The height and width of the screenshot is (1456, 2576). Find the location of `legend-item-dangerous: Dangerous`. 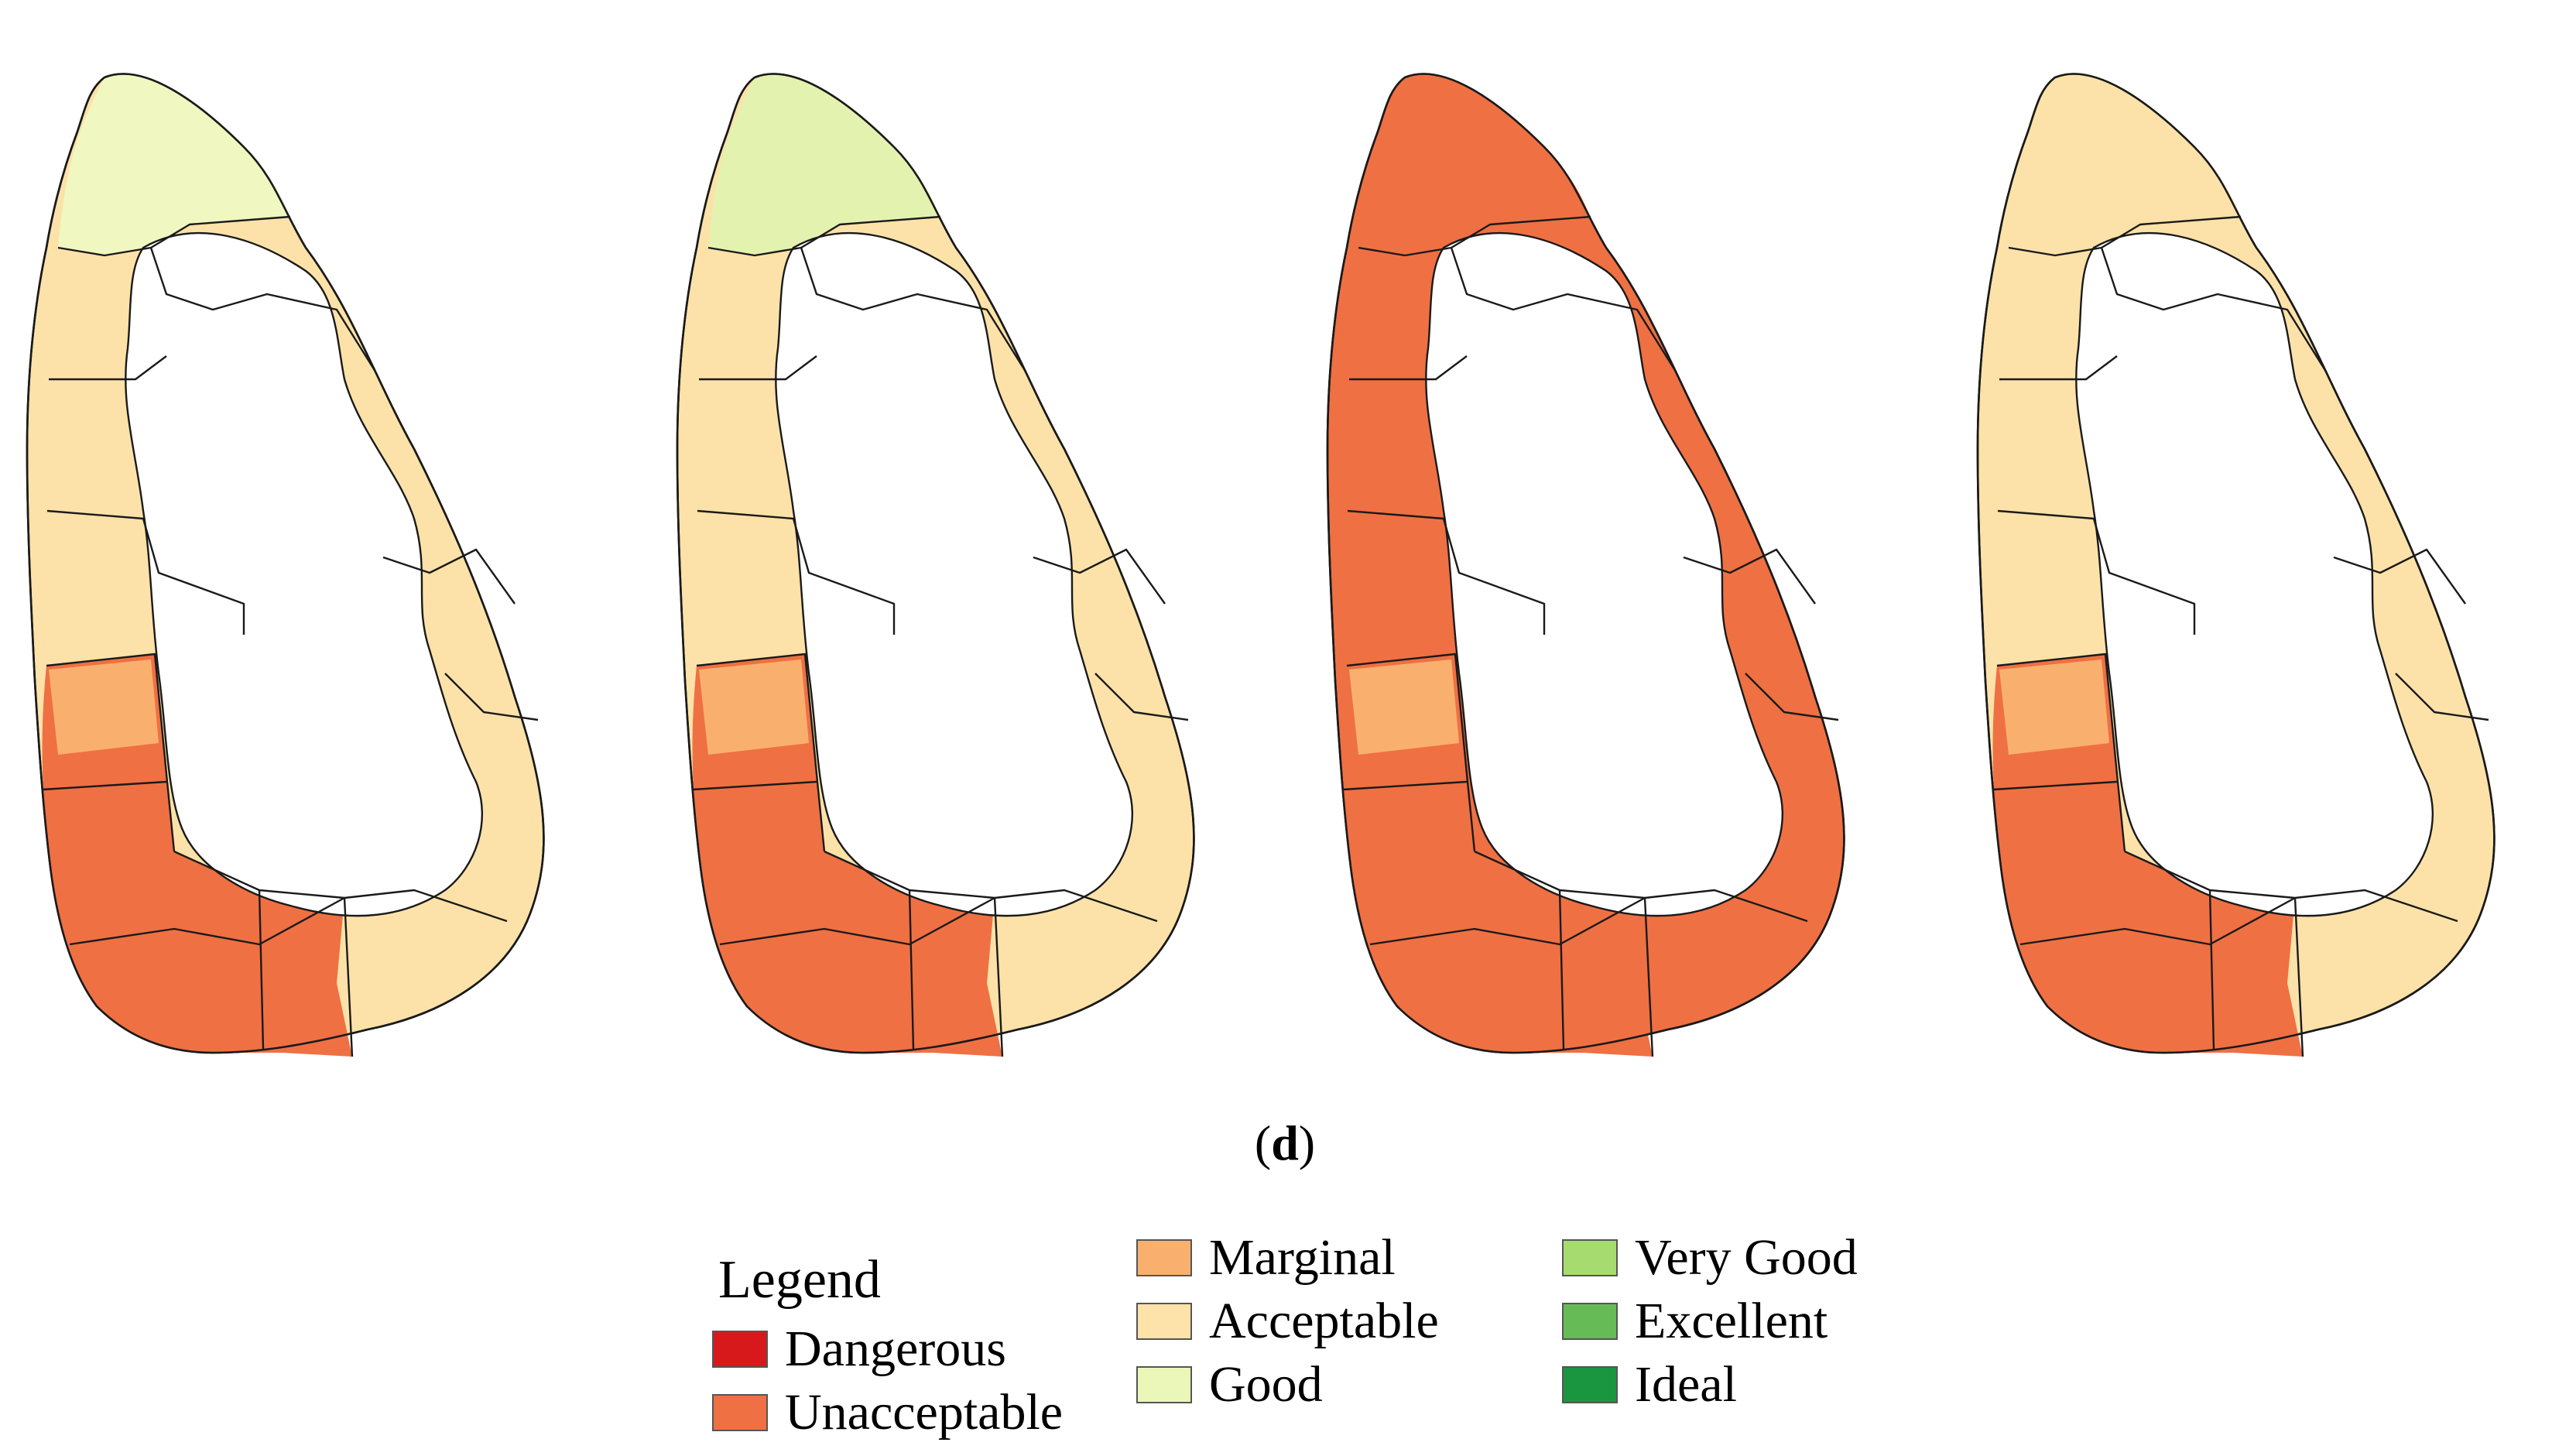

legend-item-dangerous: Dangerous is located at coordinates (859, 1349).